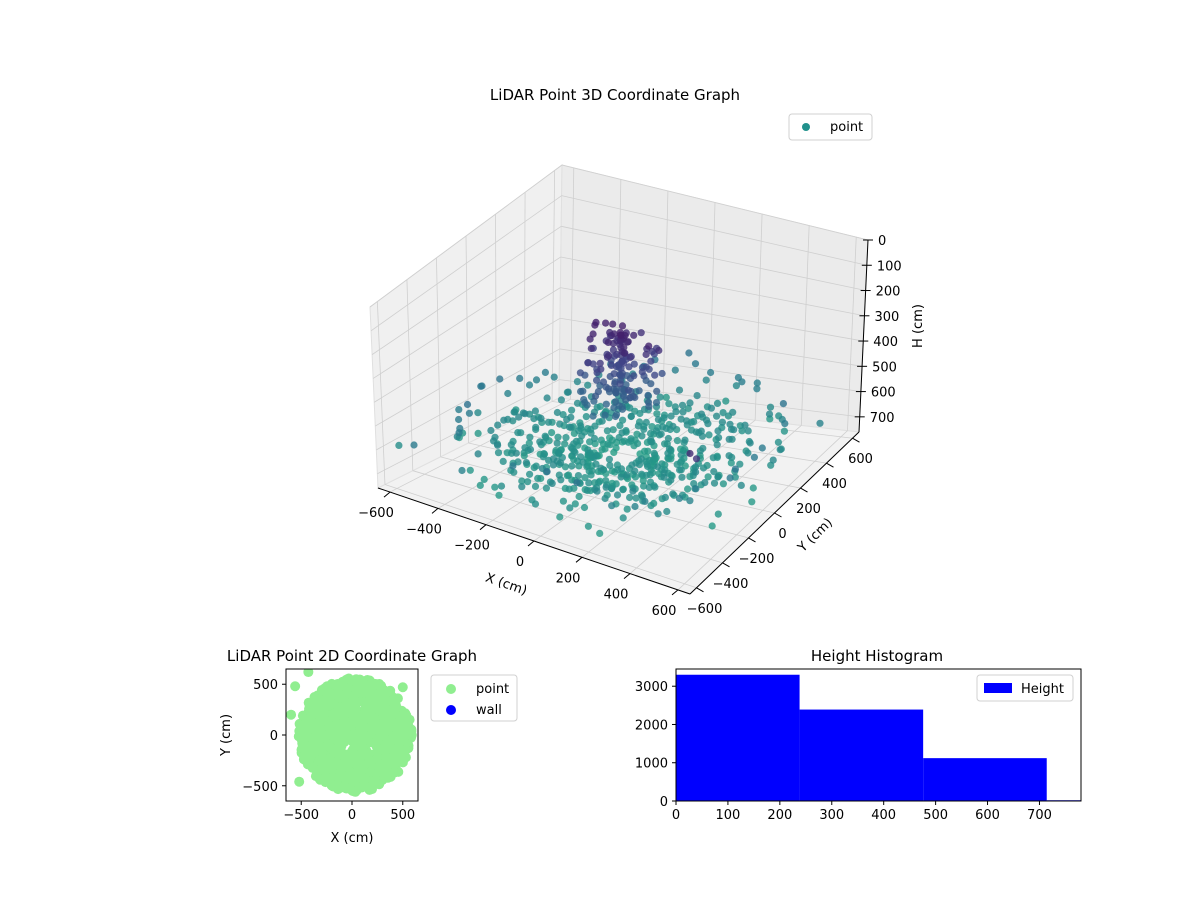 The width and height of the screenshot is (1200, 900). I want to click on grid-line-z, so click(714, 230).